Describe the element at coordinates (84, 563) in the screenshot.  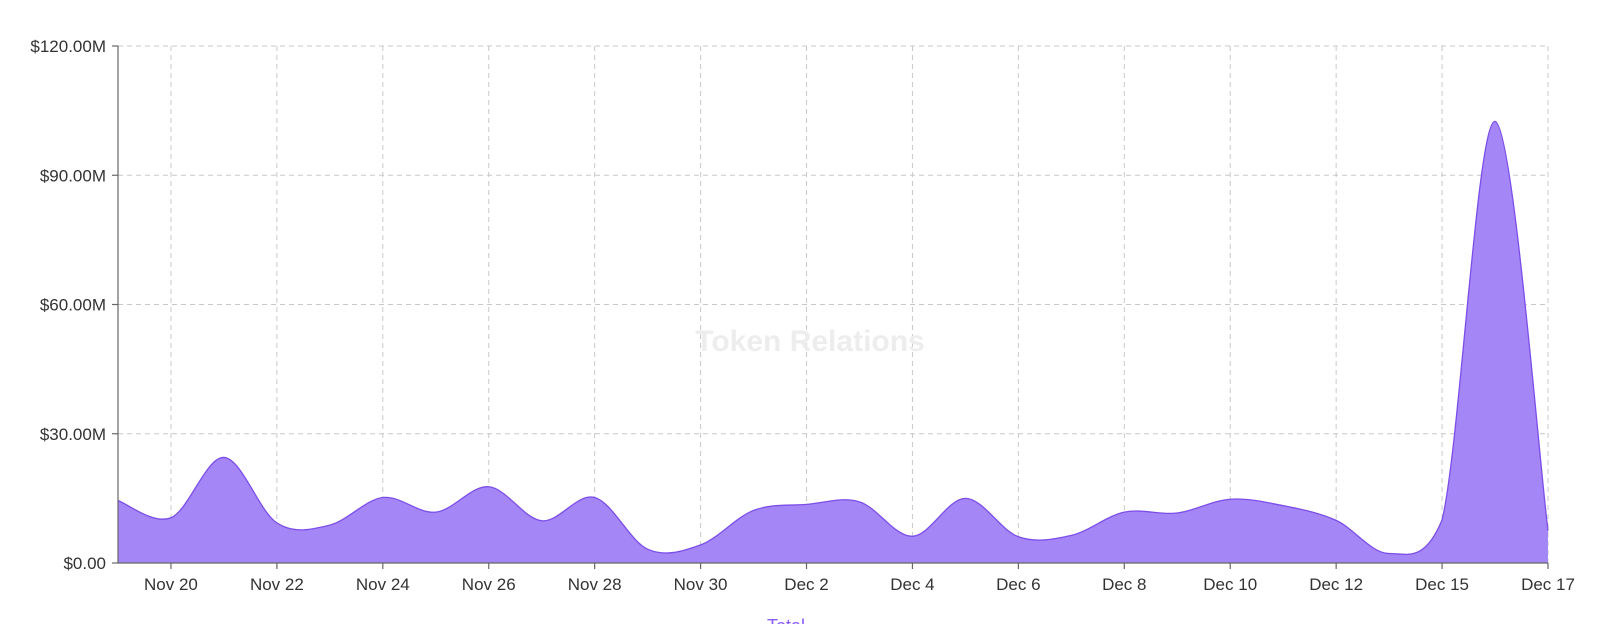
I see `y-tick-label: $0.00` at that location.